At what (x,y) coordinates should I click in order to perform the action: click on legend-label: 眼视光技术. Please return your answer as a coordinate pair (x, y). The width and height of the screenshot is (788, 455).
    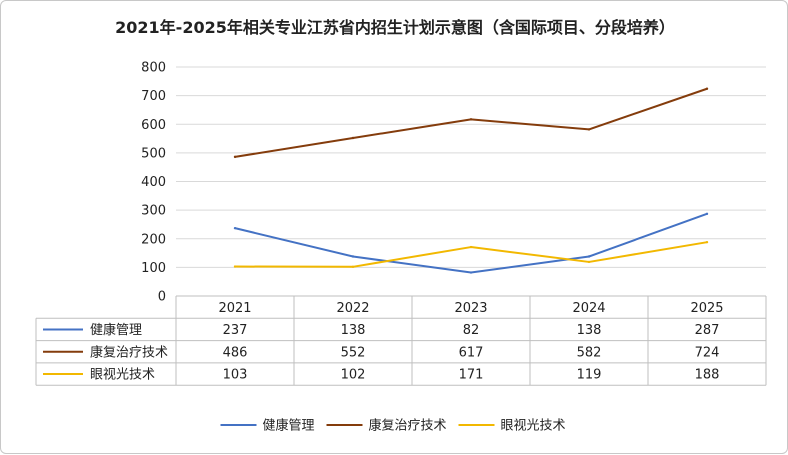
    Looking at the image, I should click on (533, 426).